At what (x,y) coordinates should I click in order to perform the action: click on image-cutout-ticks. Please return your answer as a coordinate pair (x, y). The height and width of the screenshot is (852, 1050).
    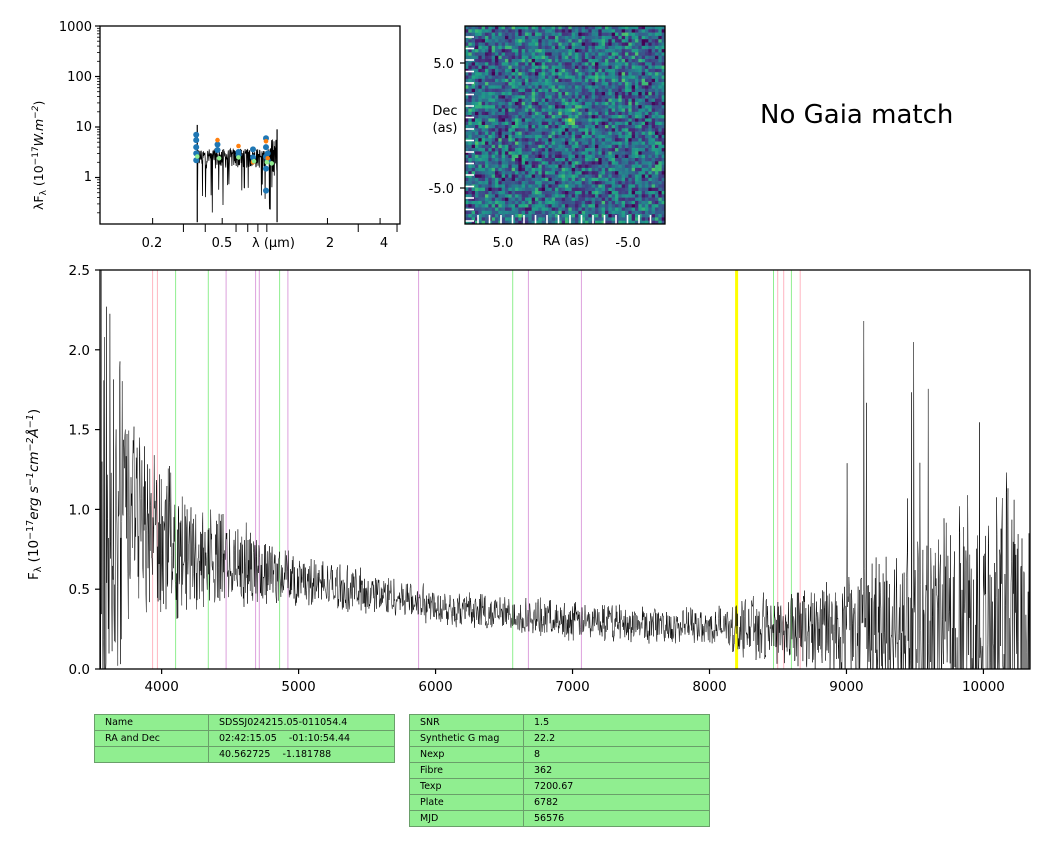
    Looking at the image, I should click on (556, 130).